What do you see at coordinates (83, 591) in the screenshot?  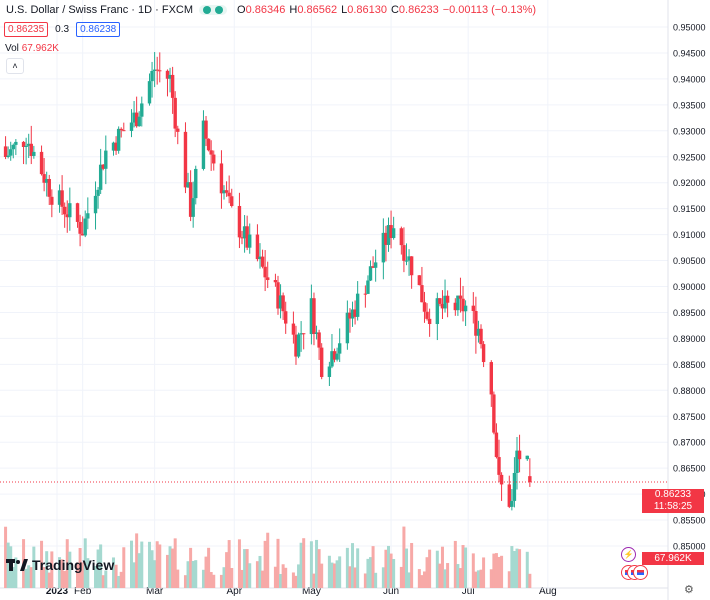 I see `time-tick-label: Feb` at bounding box center [83, 591].